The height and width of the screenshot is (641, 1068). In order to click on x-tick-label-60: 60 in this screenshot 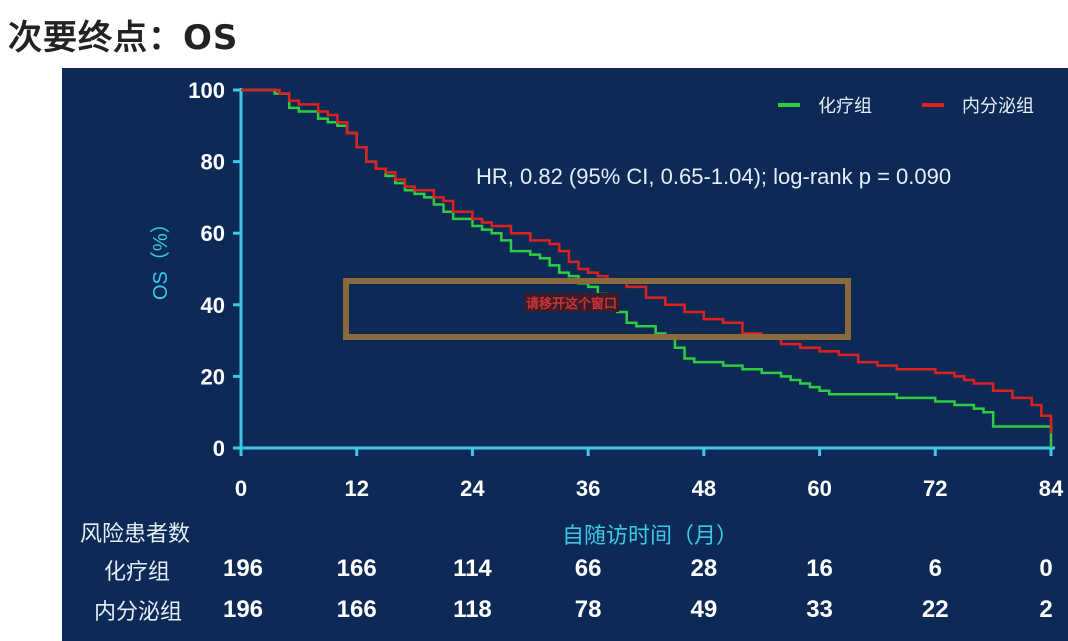, I will do `click(819, 488)`.